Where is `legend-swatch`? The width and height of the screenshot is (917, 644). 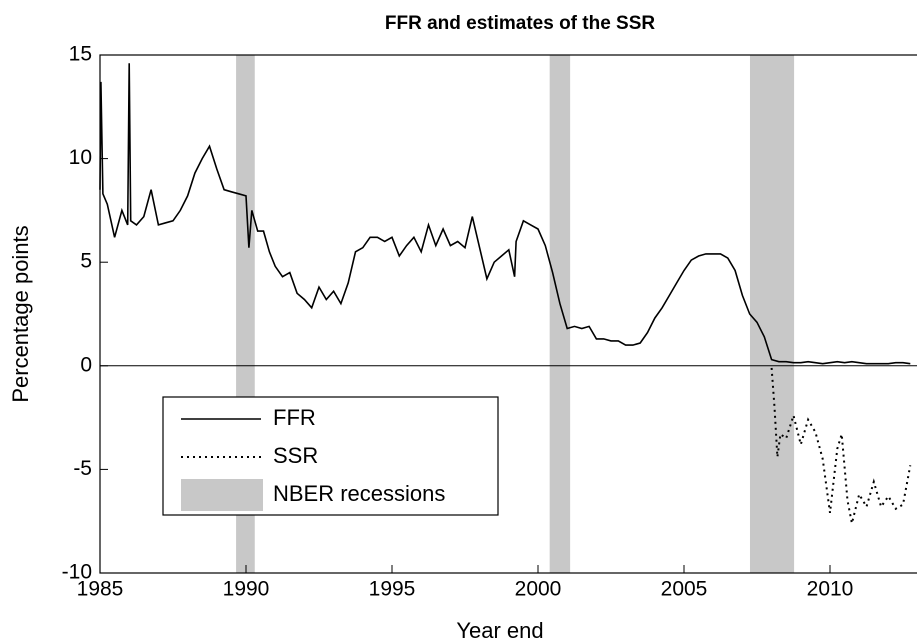
legend-swatch is located at coordinates (222, 495).